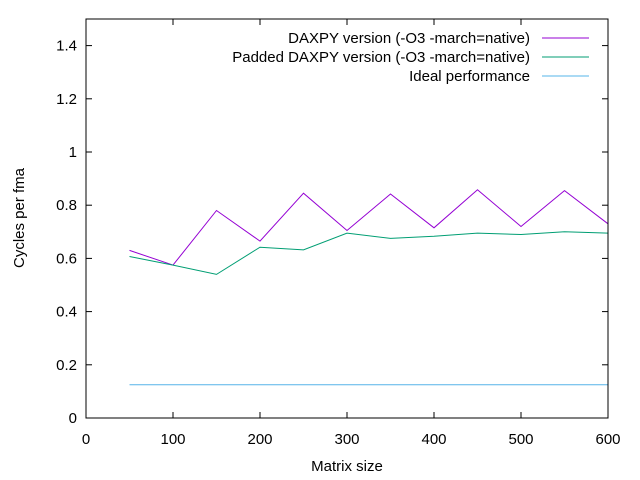  Describe the element at coordinates (346, 439) in the screenshot. I see `x-tick-label: 300` at that location.